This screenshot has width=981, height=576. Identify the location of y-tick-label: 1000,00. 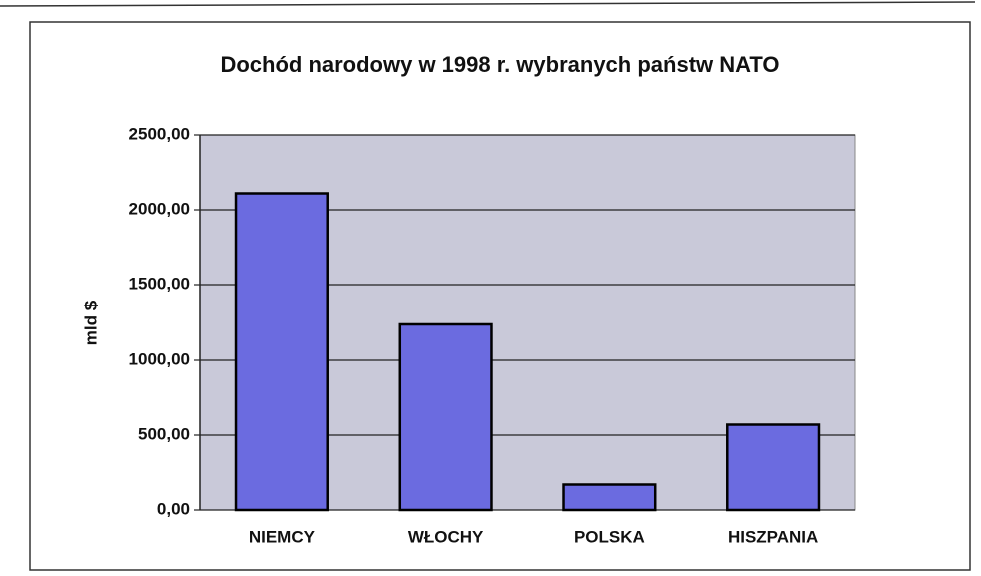
(159, 358).